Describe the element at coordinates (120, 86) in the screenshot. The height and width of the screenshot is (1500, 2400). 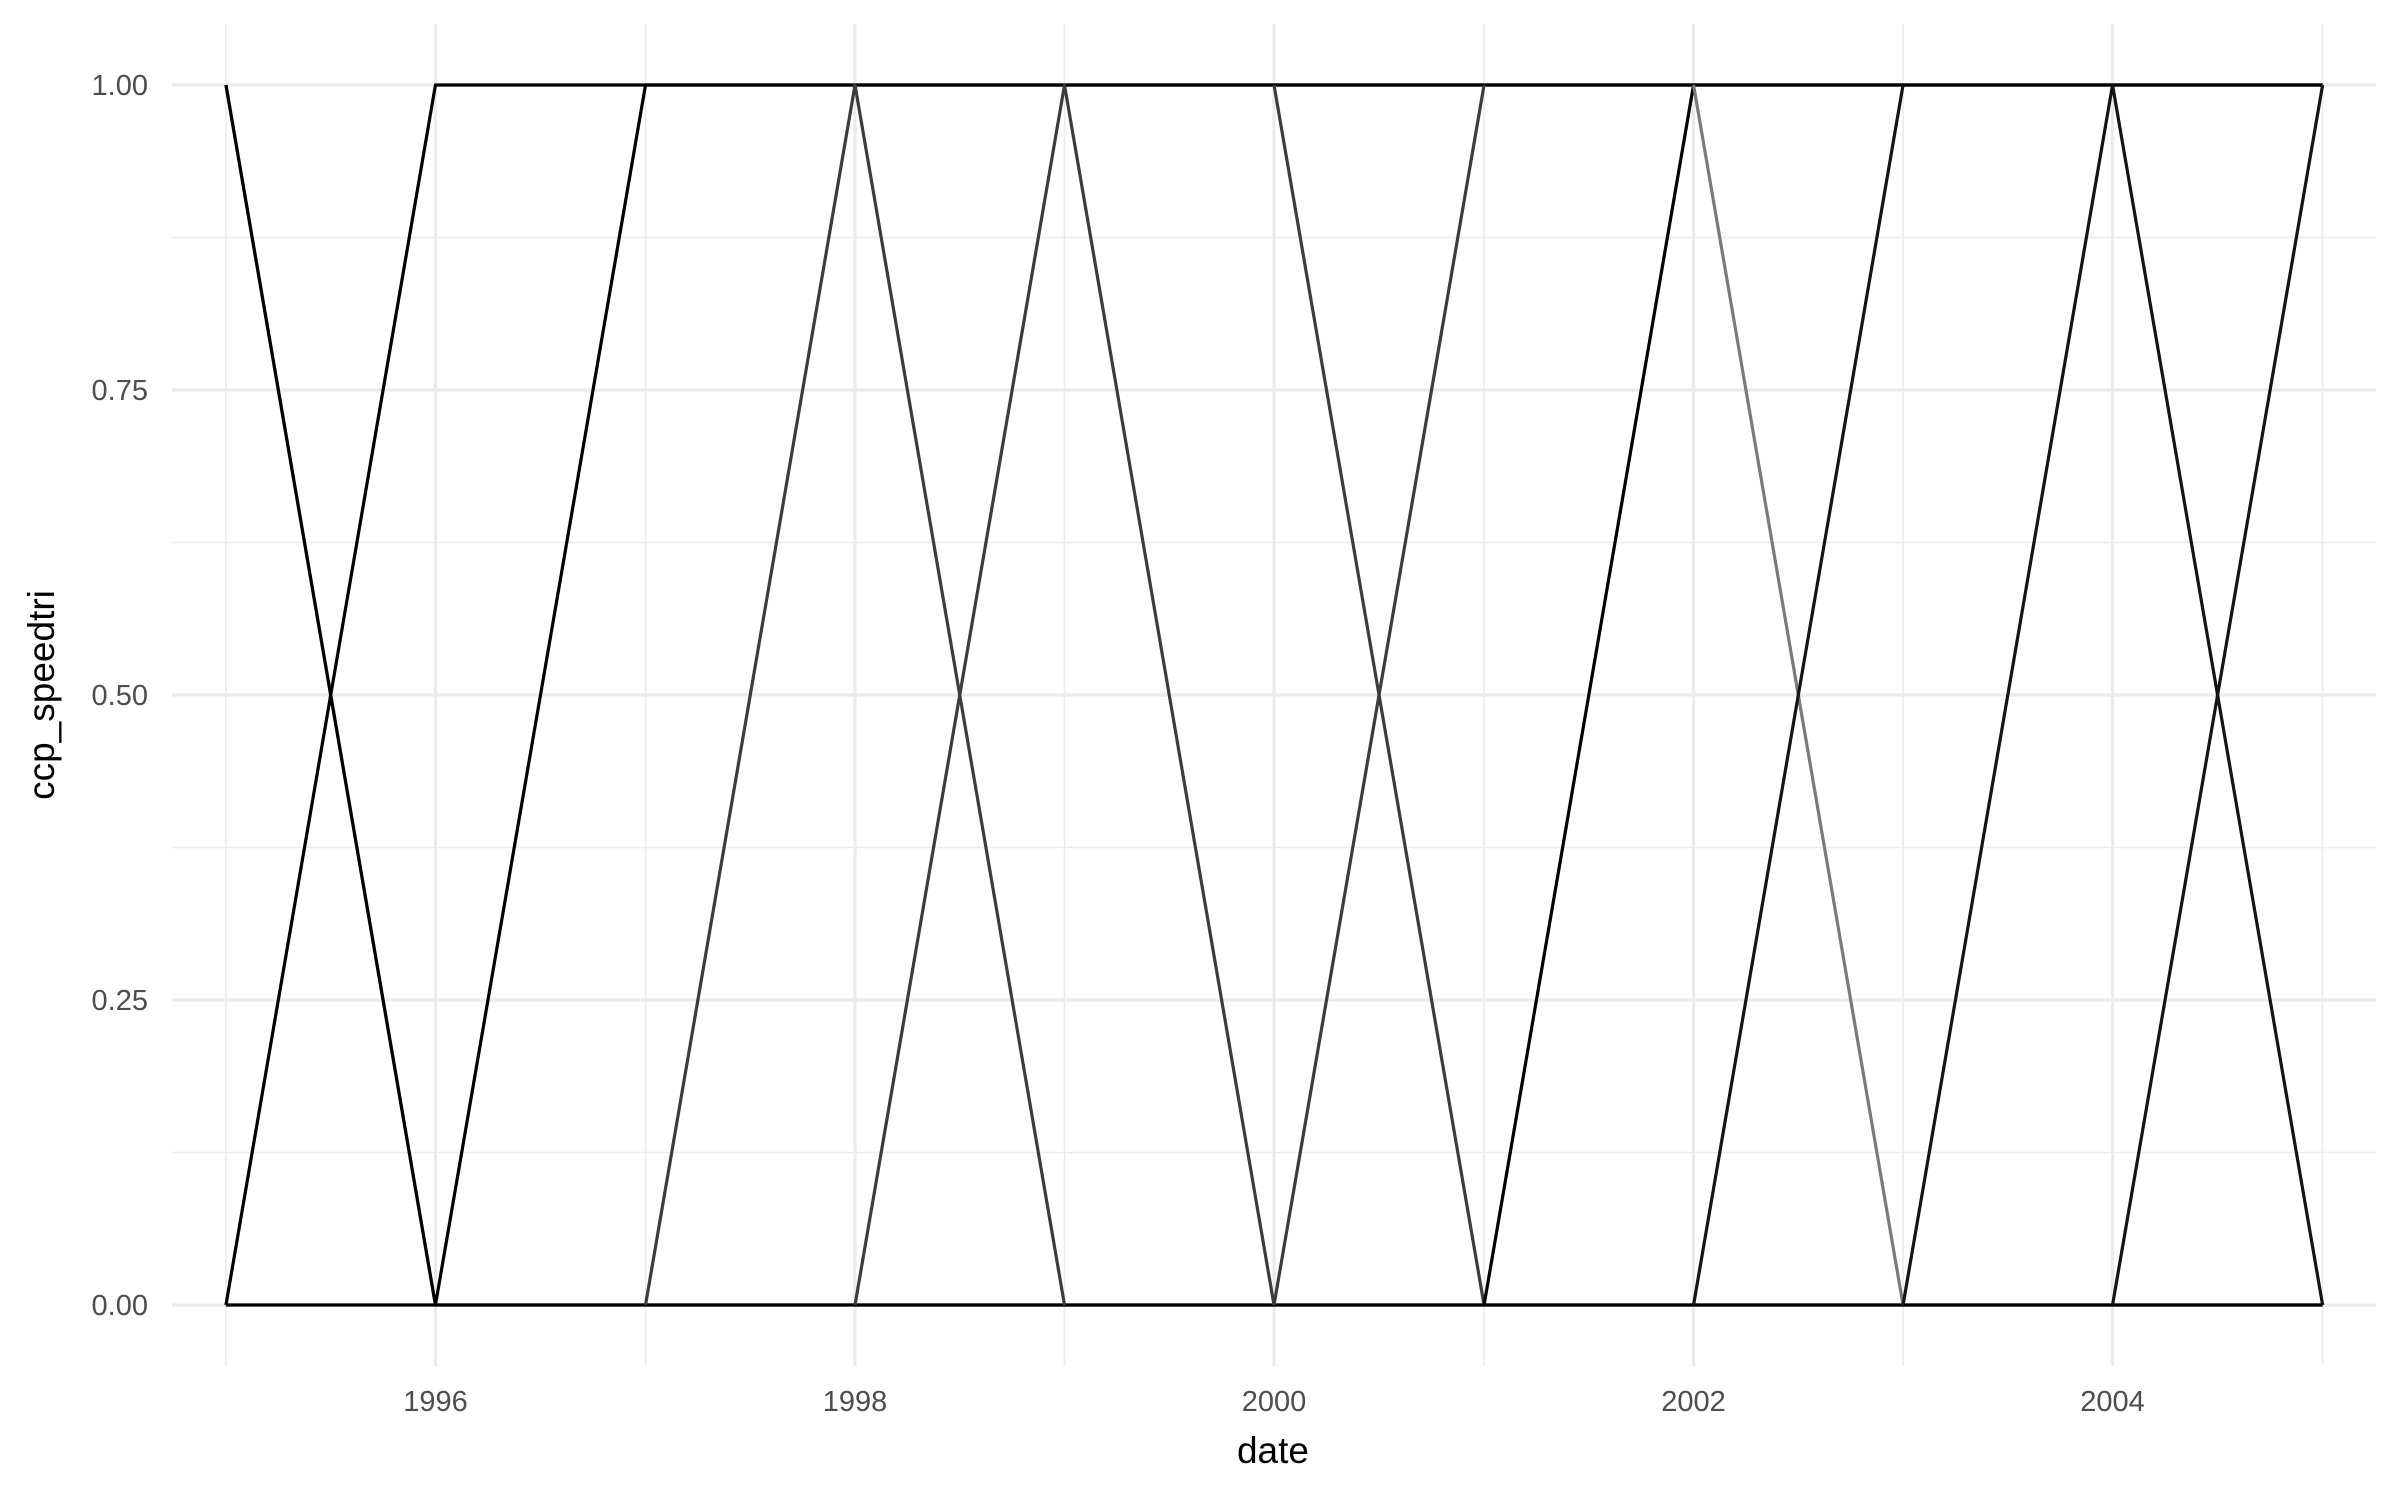
I see `y-tick-label: 1.00` at that location.